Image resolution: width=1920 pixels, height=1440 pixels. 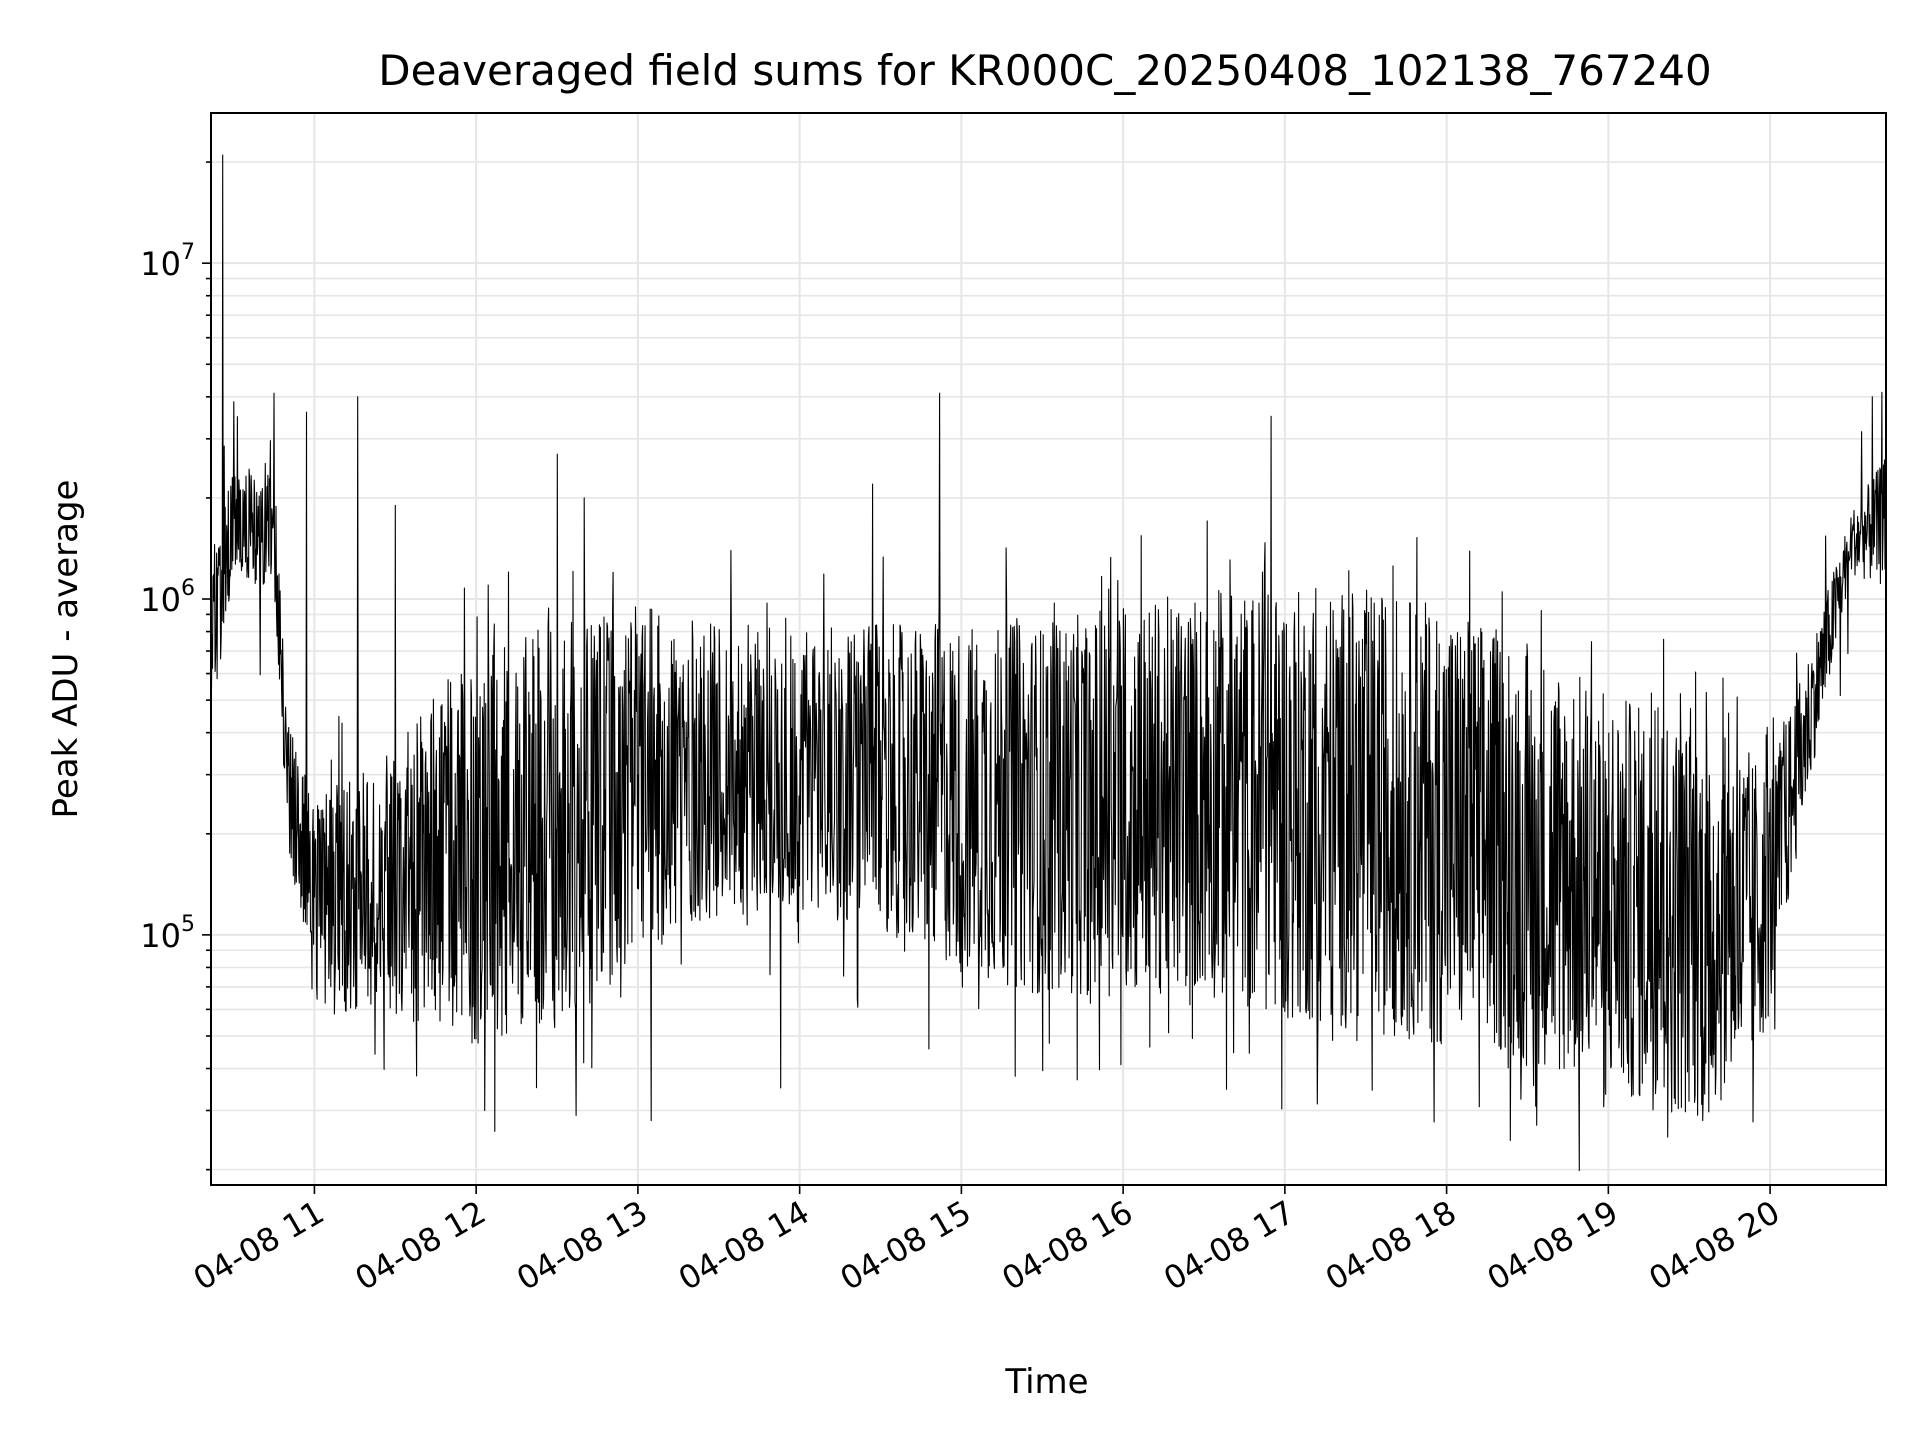 I want to click on y-axis-label: Peak ADU - average, so click(x=66, y=649).